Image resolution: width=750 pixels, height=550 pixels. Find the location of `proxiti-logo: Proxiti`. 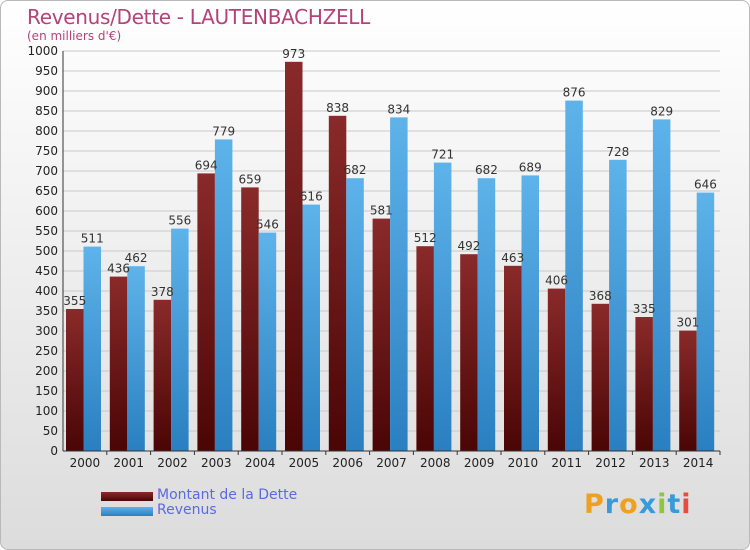

proxiti-logo: Proxiti is located at coordinates (638, 504).